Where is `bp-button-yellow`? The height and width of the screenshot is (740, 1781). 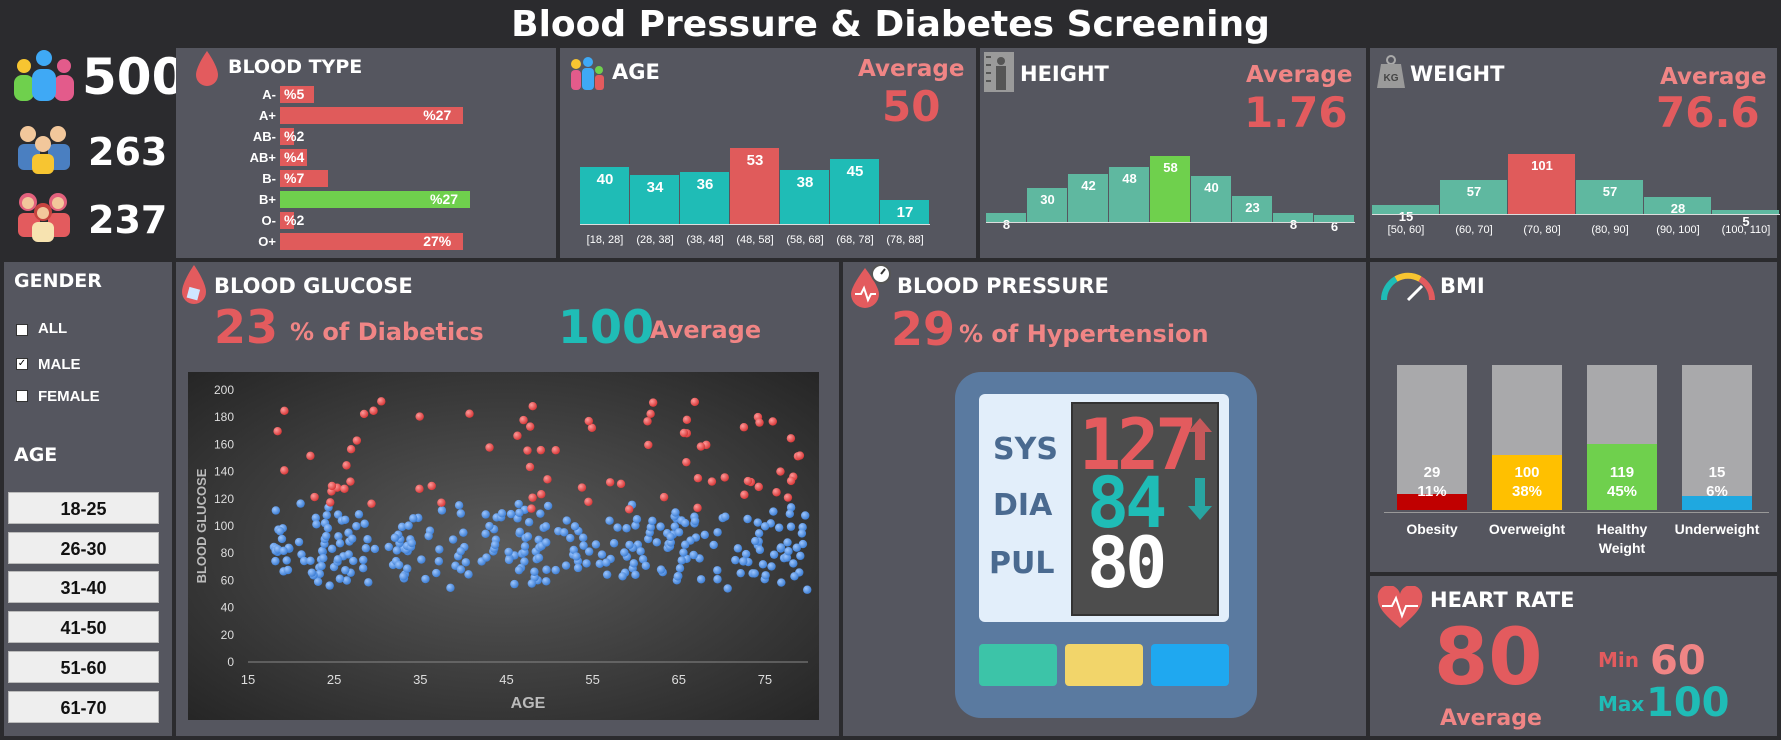 bp-button-yellow is located at coordinates (1104, 665).